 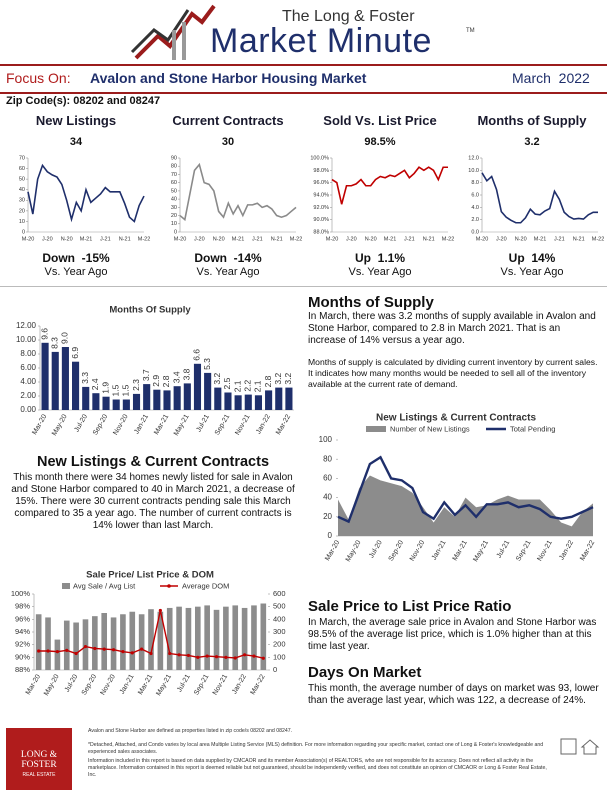 I want to click on data-label: 2.2, so click(x=248, y=386).